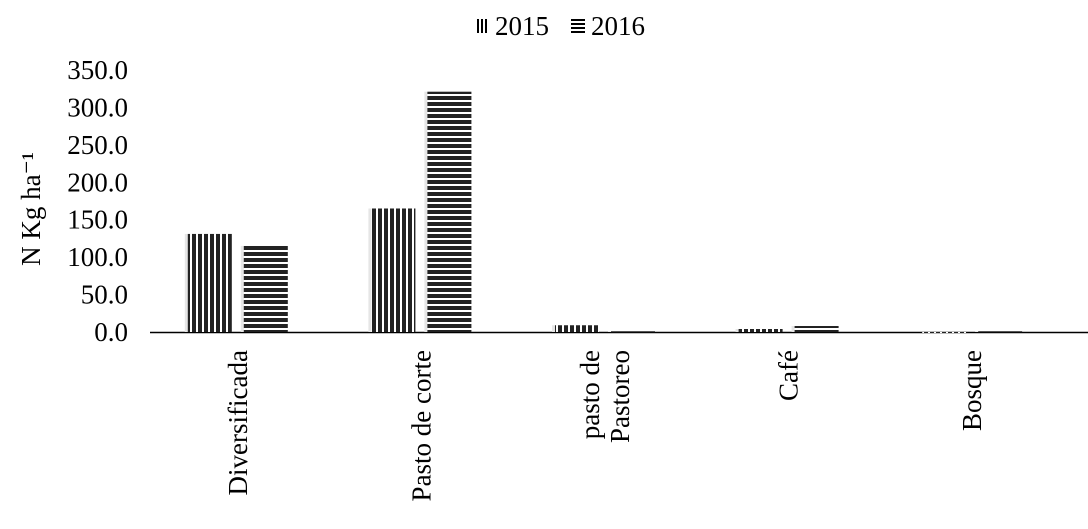 The height and width of the screenshot is (529, 1088). I want to click on legend: 2015 2016, so click(544, 26).